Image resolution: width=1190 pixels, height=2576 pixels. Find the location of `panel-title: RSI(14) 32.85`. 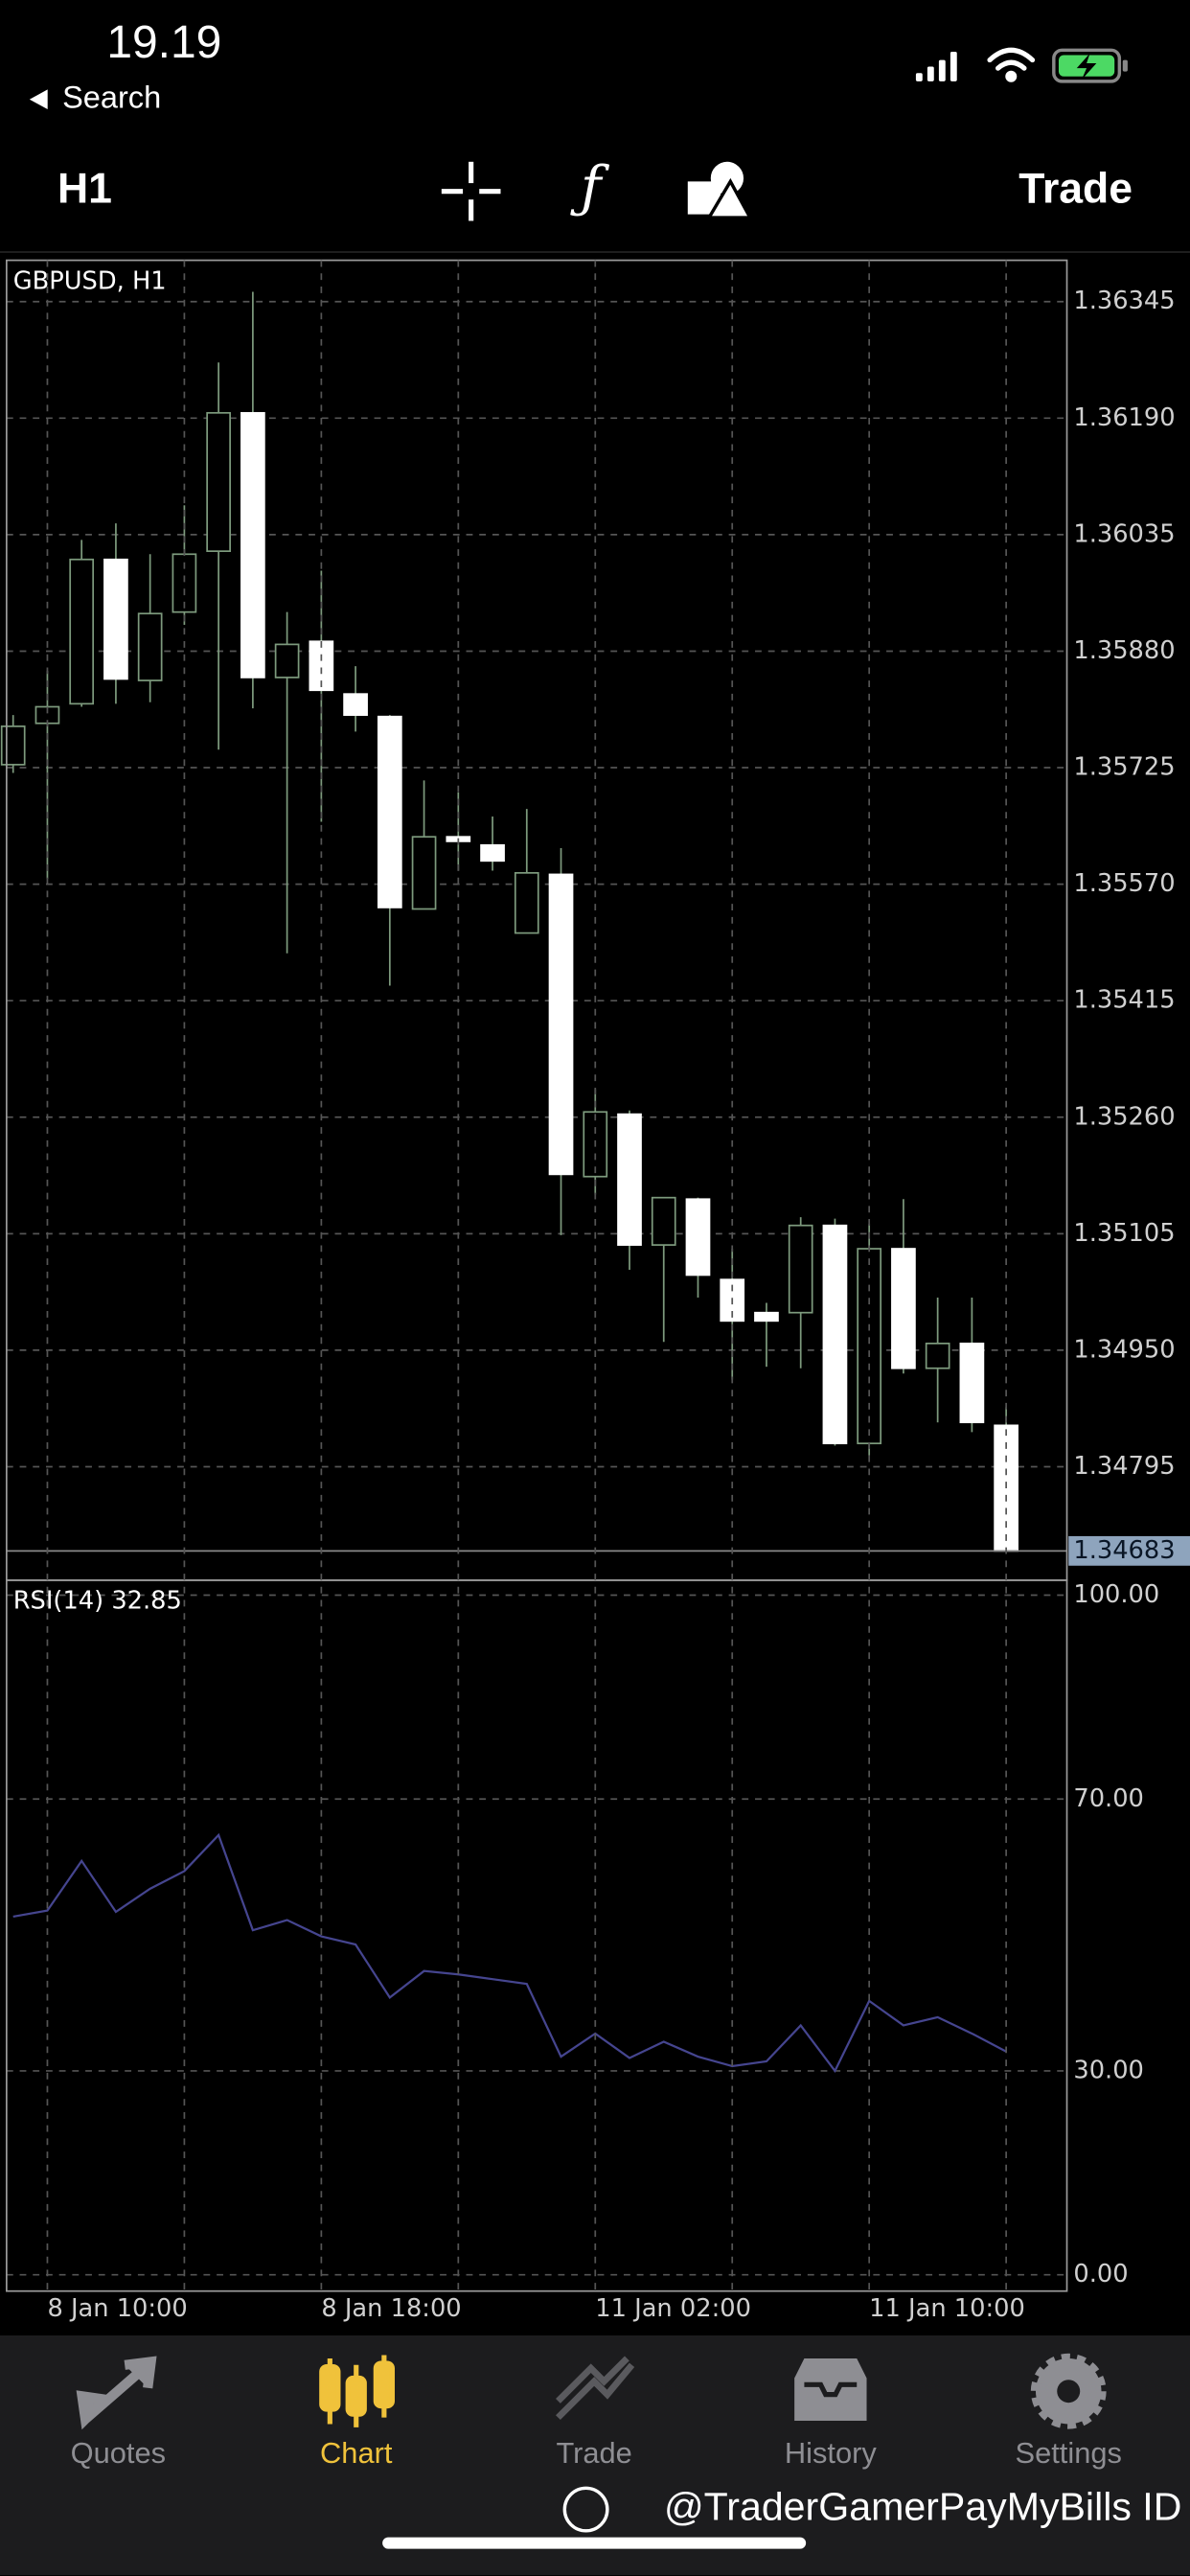

panel-title: RSI(14) 32.85 is located at coordinates (97, 1601).